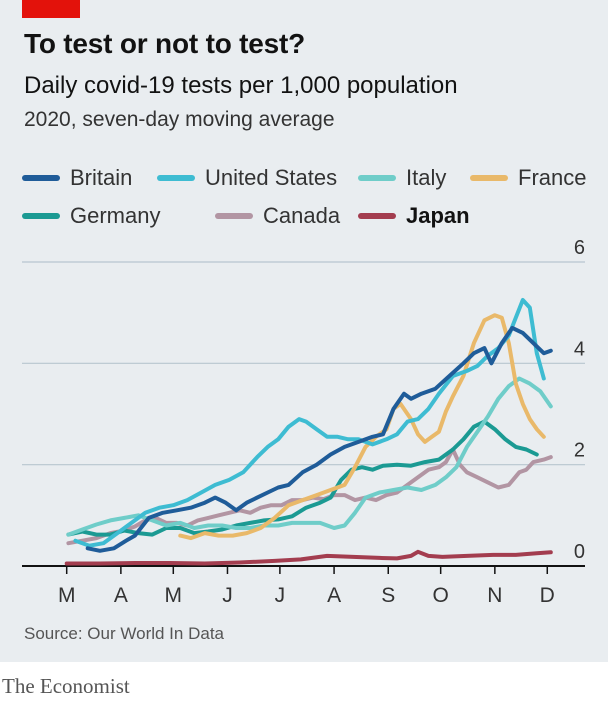  Describe the element at coordinates (121, 595) in the screenshot. I see `x-tick-label-1: A` at that location.